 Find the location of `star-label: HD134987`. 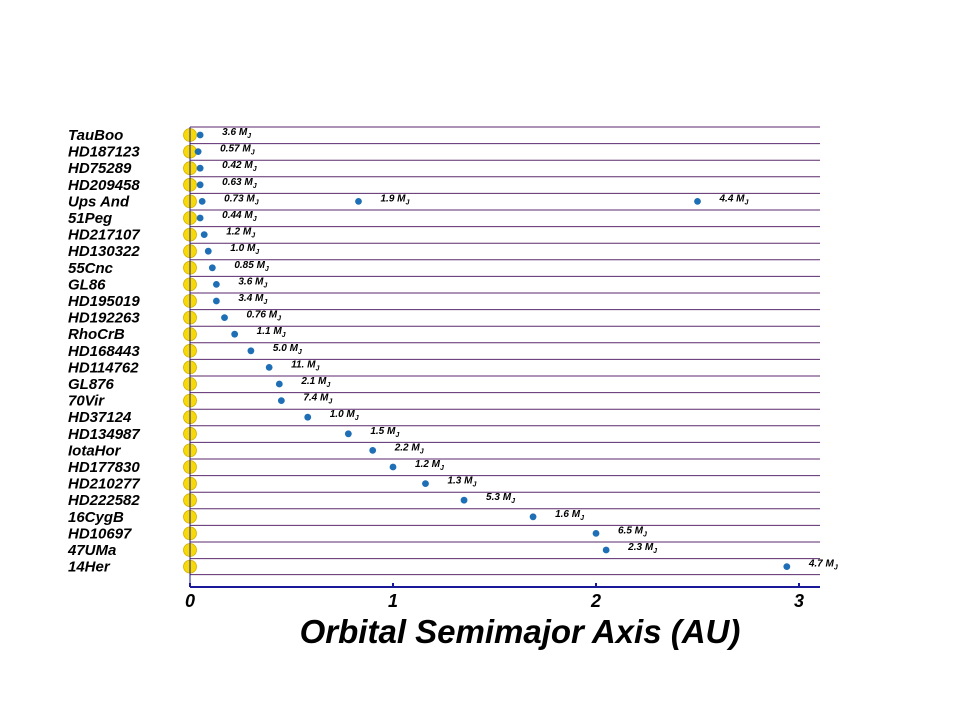

star-label: HD134987 is located at coordinates (104, 434).